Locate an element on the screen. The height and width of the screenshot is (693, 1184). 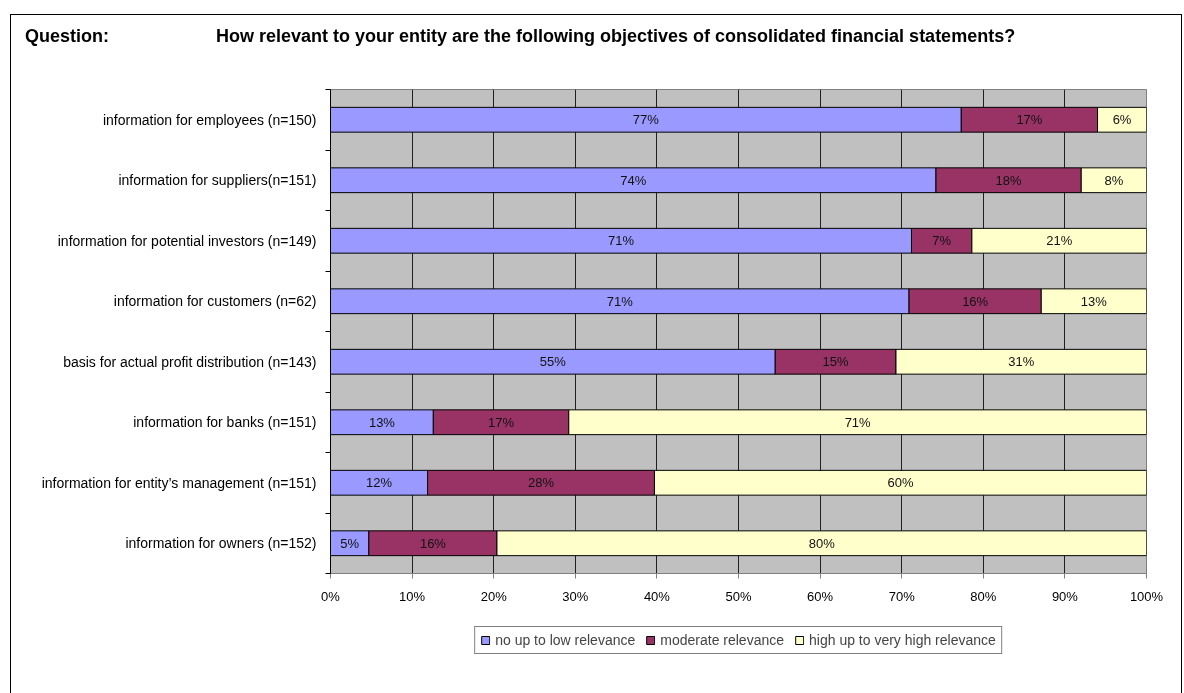
data-label: 6% is located at coordinates (1122, 120).